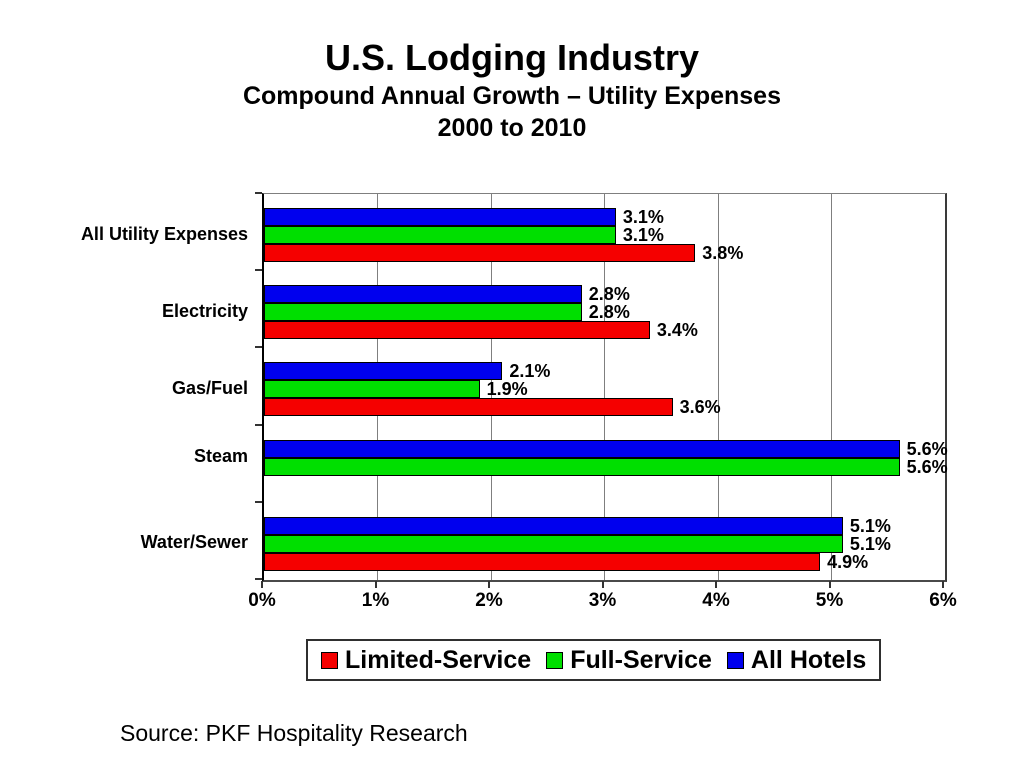  Describe the element at coordinates (530, 371) in the screenshot. I see `bar-value-label: 2.1%` at that location.